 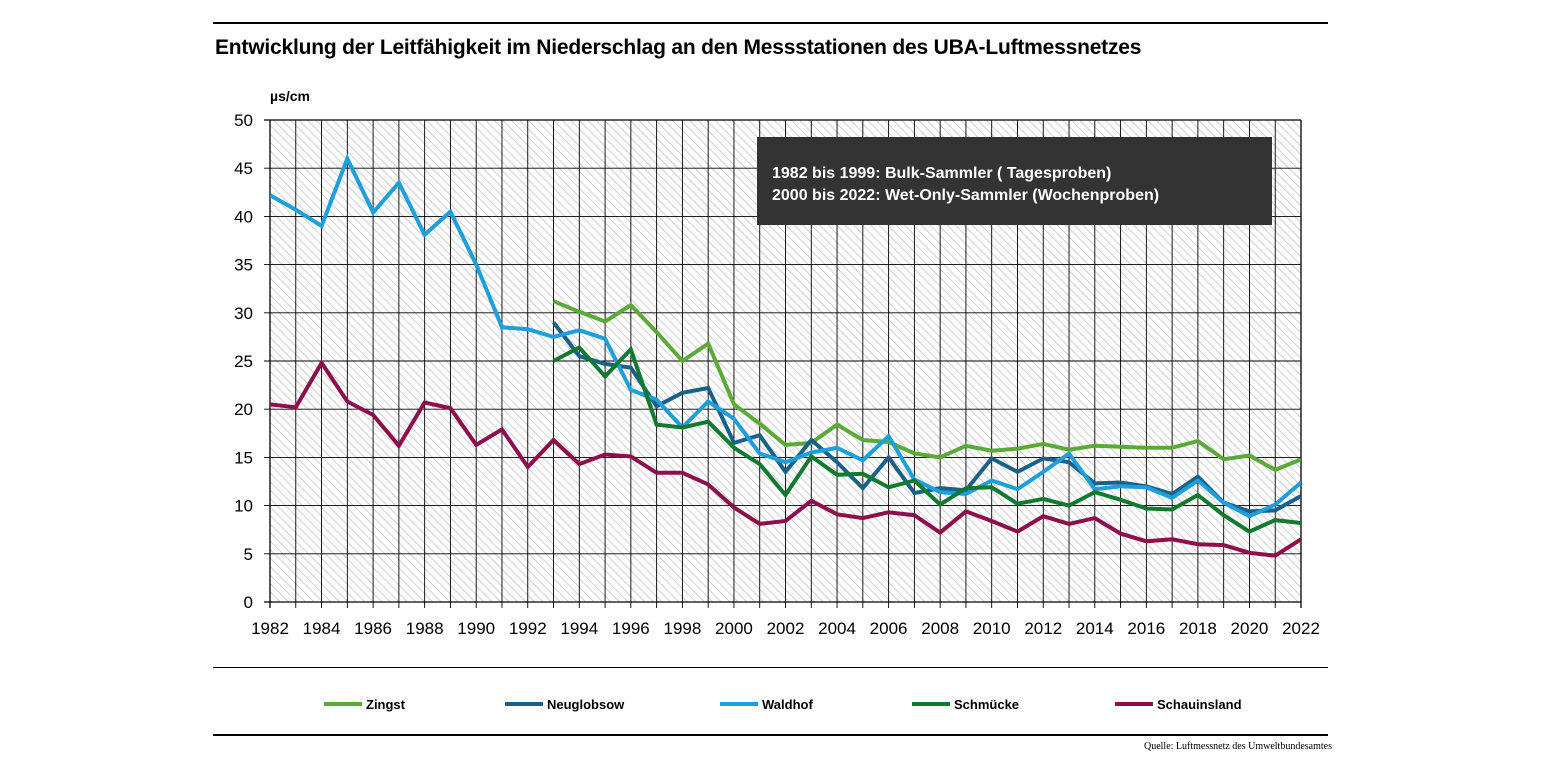 What do you see at coordinates (1146, 628) in the screenshot?
I see `x-tick-label: 2016` at bounding box center [1146, 628].